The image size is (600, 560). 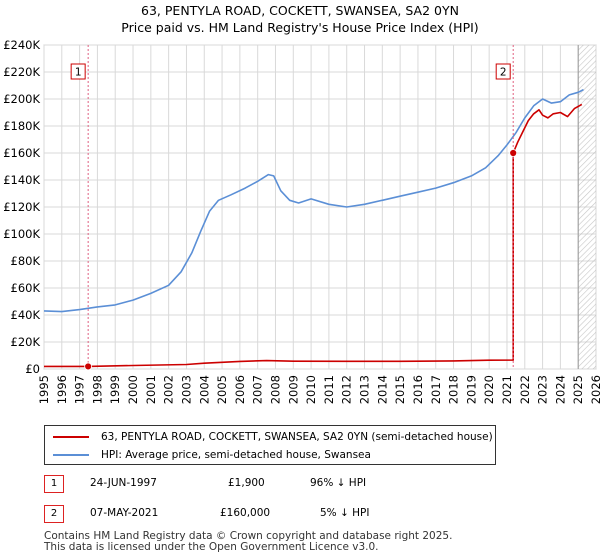 What do you see at coordinates (525, 389) in the screenshot?
I see `x-tick-label: 2022` at bounding box center [525, 389].